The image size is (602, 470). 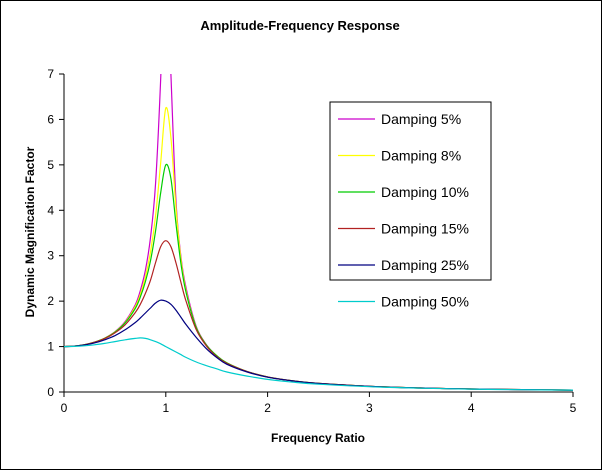 What do you see at coordinates (30, 231) in the screenshot?
I see `y-axis-label: Dynamic Magnification Factor` at bounding box center [30, 231].